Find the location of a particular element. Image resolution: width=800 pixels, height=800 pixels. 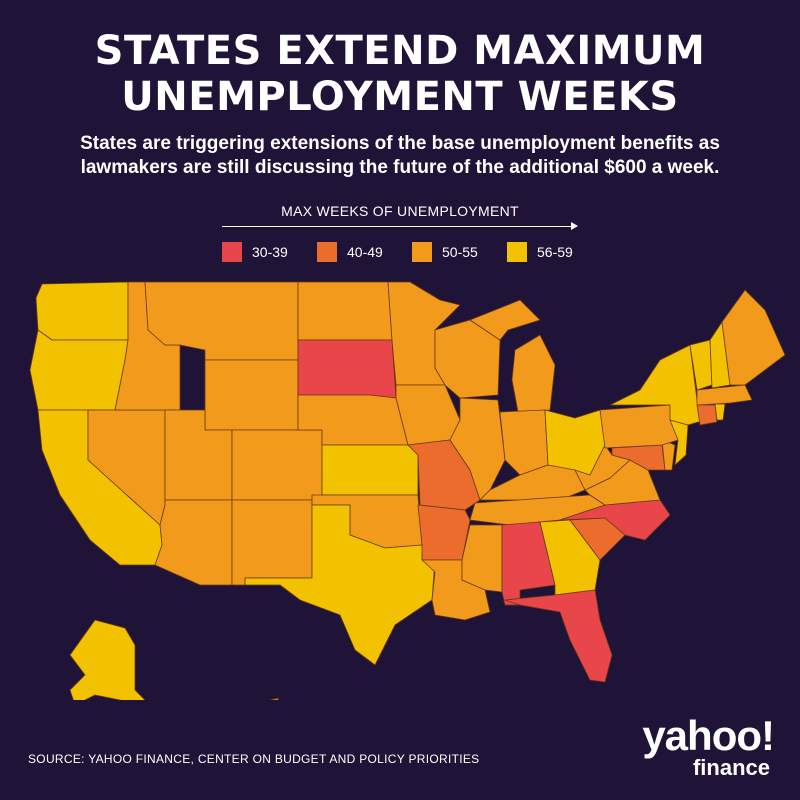

state-CT is located at coordinates (707, 415).